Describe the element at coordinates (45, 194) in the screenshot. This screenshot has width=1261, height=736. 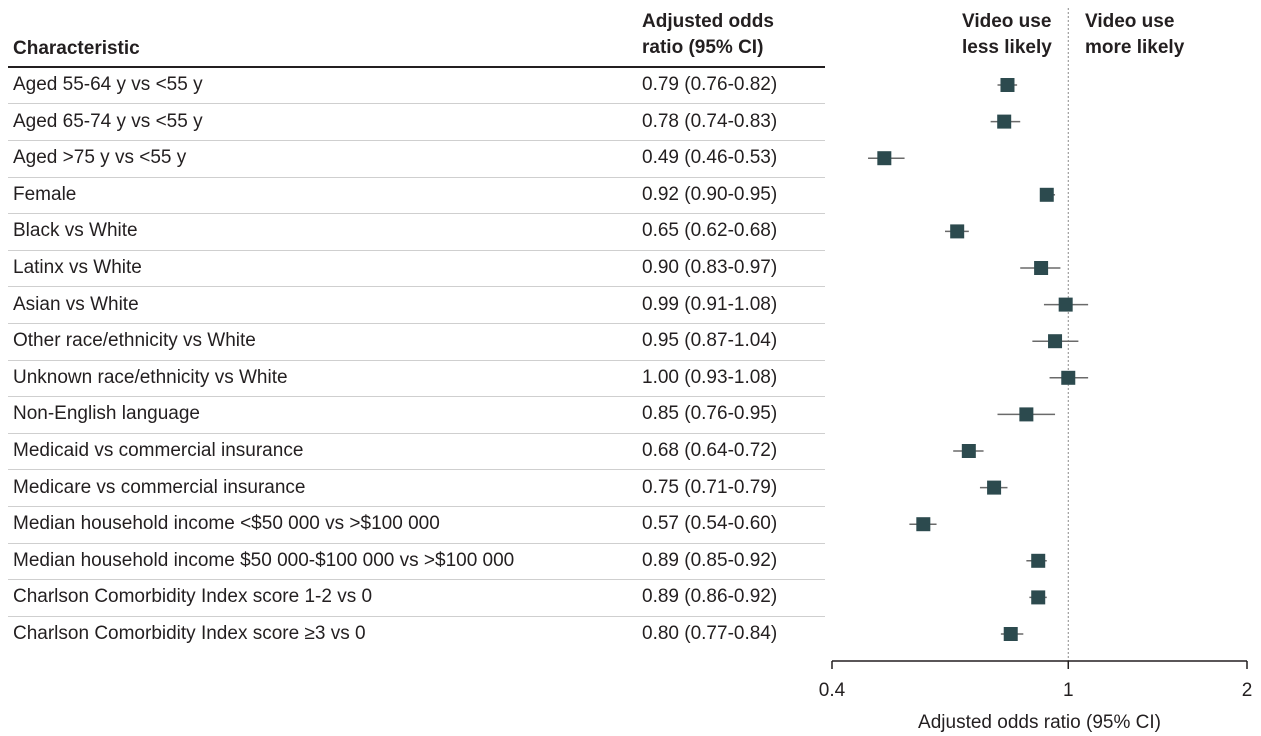
I see `row-label: Female` at that location.